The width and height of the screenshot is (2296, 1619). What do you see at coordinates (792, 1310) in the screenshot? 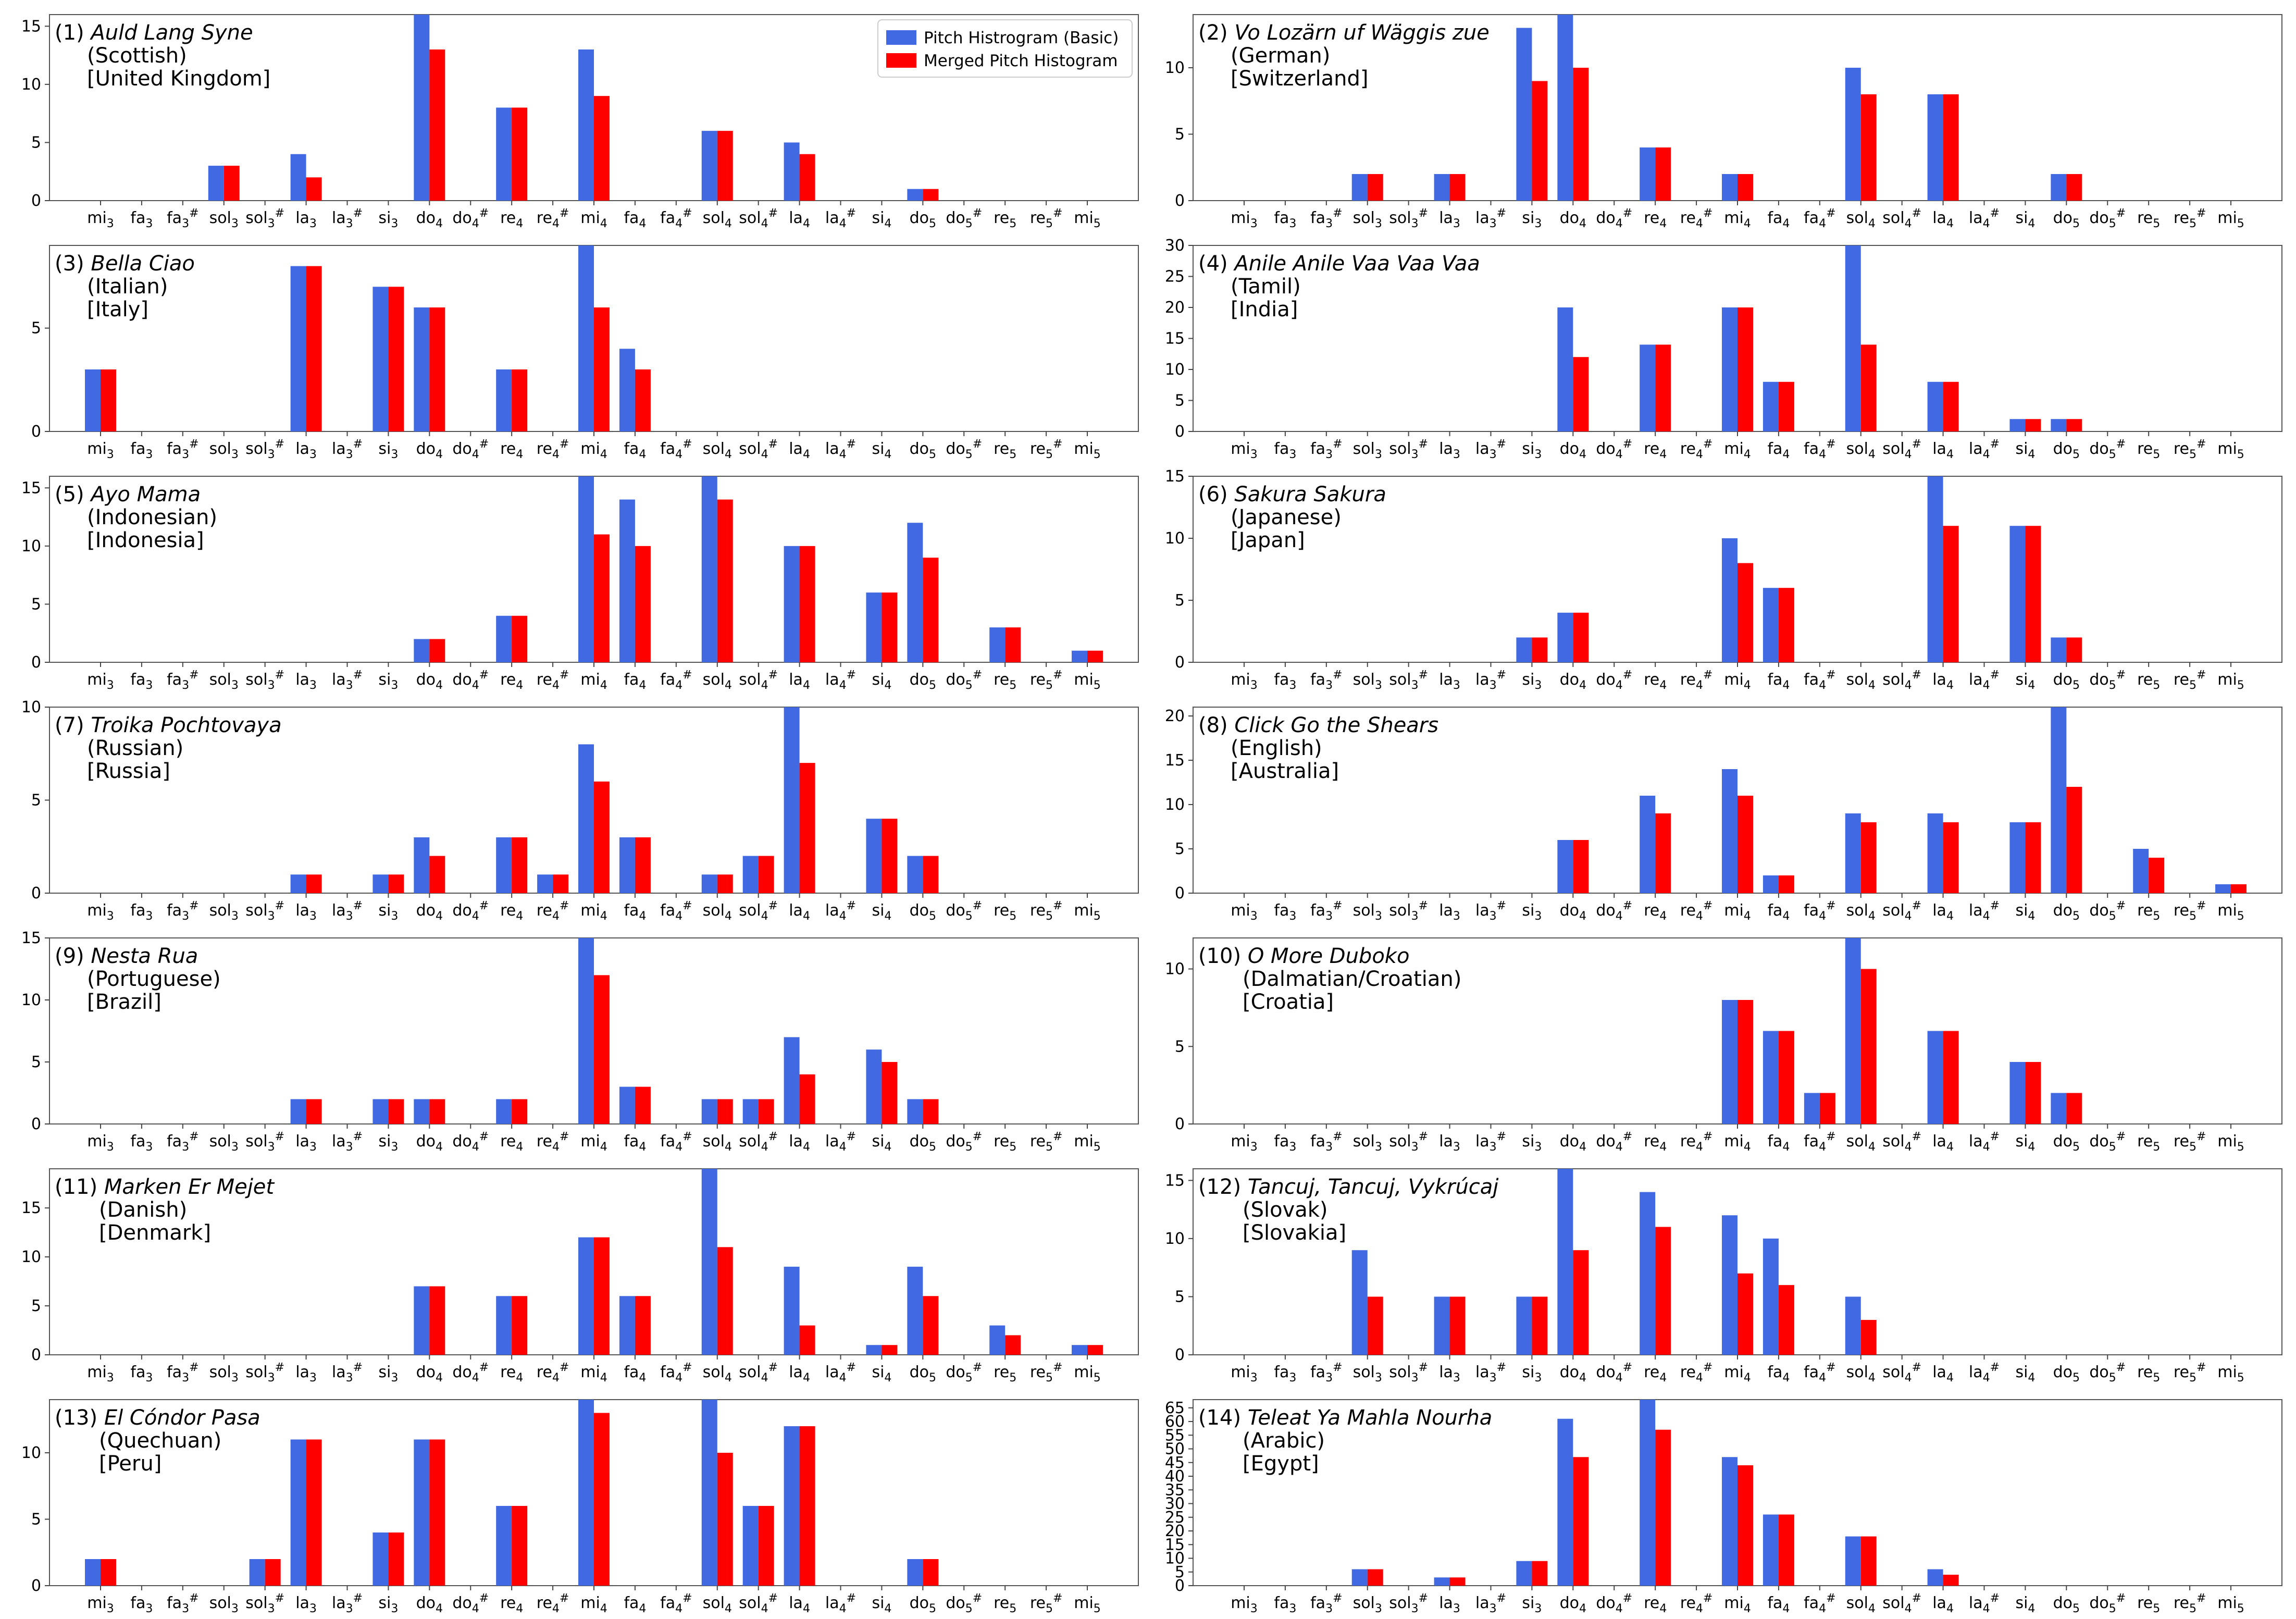
I see `bar-basic-la4` at bounding box center [792, 1310].